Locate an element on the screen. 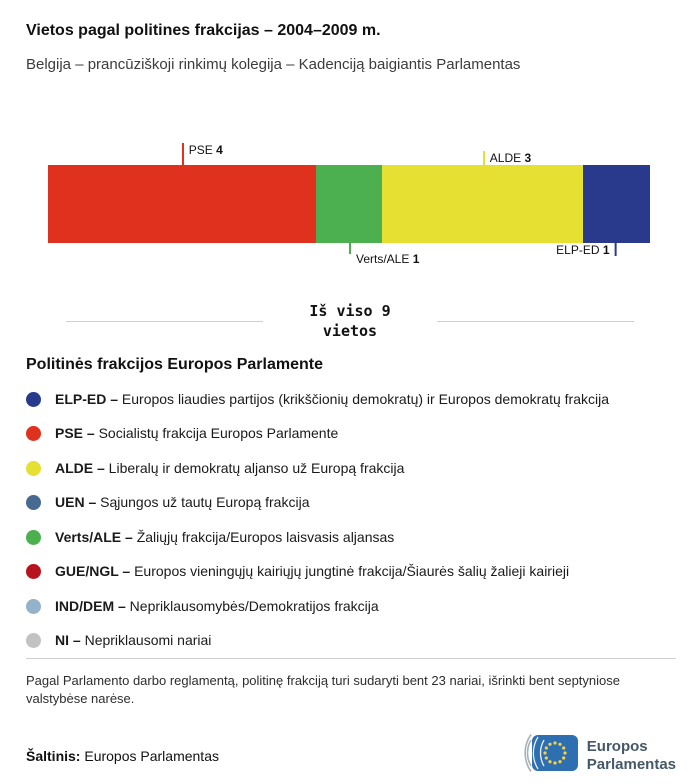 Image resolution: width=700 pixels, height=784 pixels. segment-label-PSE: PSE 4 is located at coordinates (202, 154).